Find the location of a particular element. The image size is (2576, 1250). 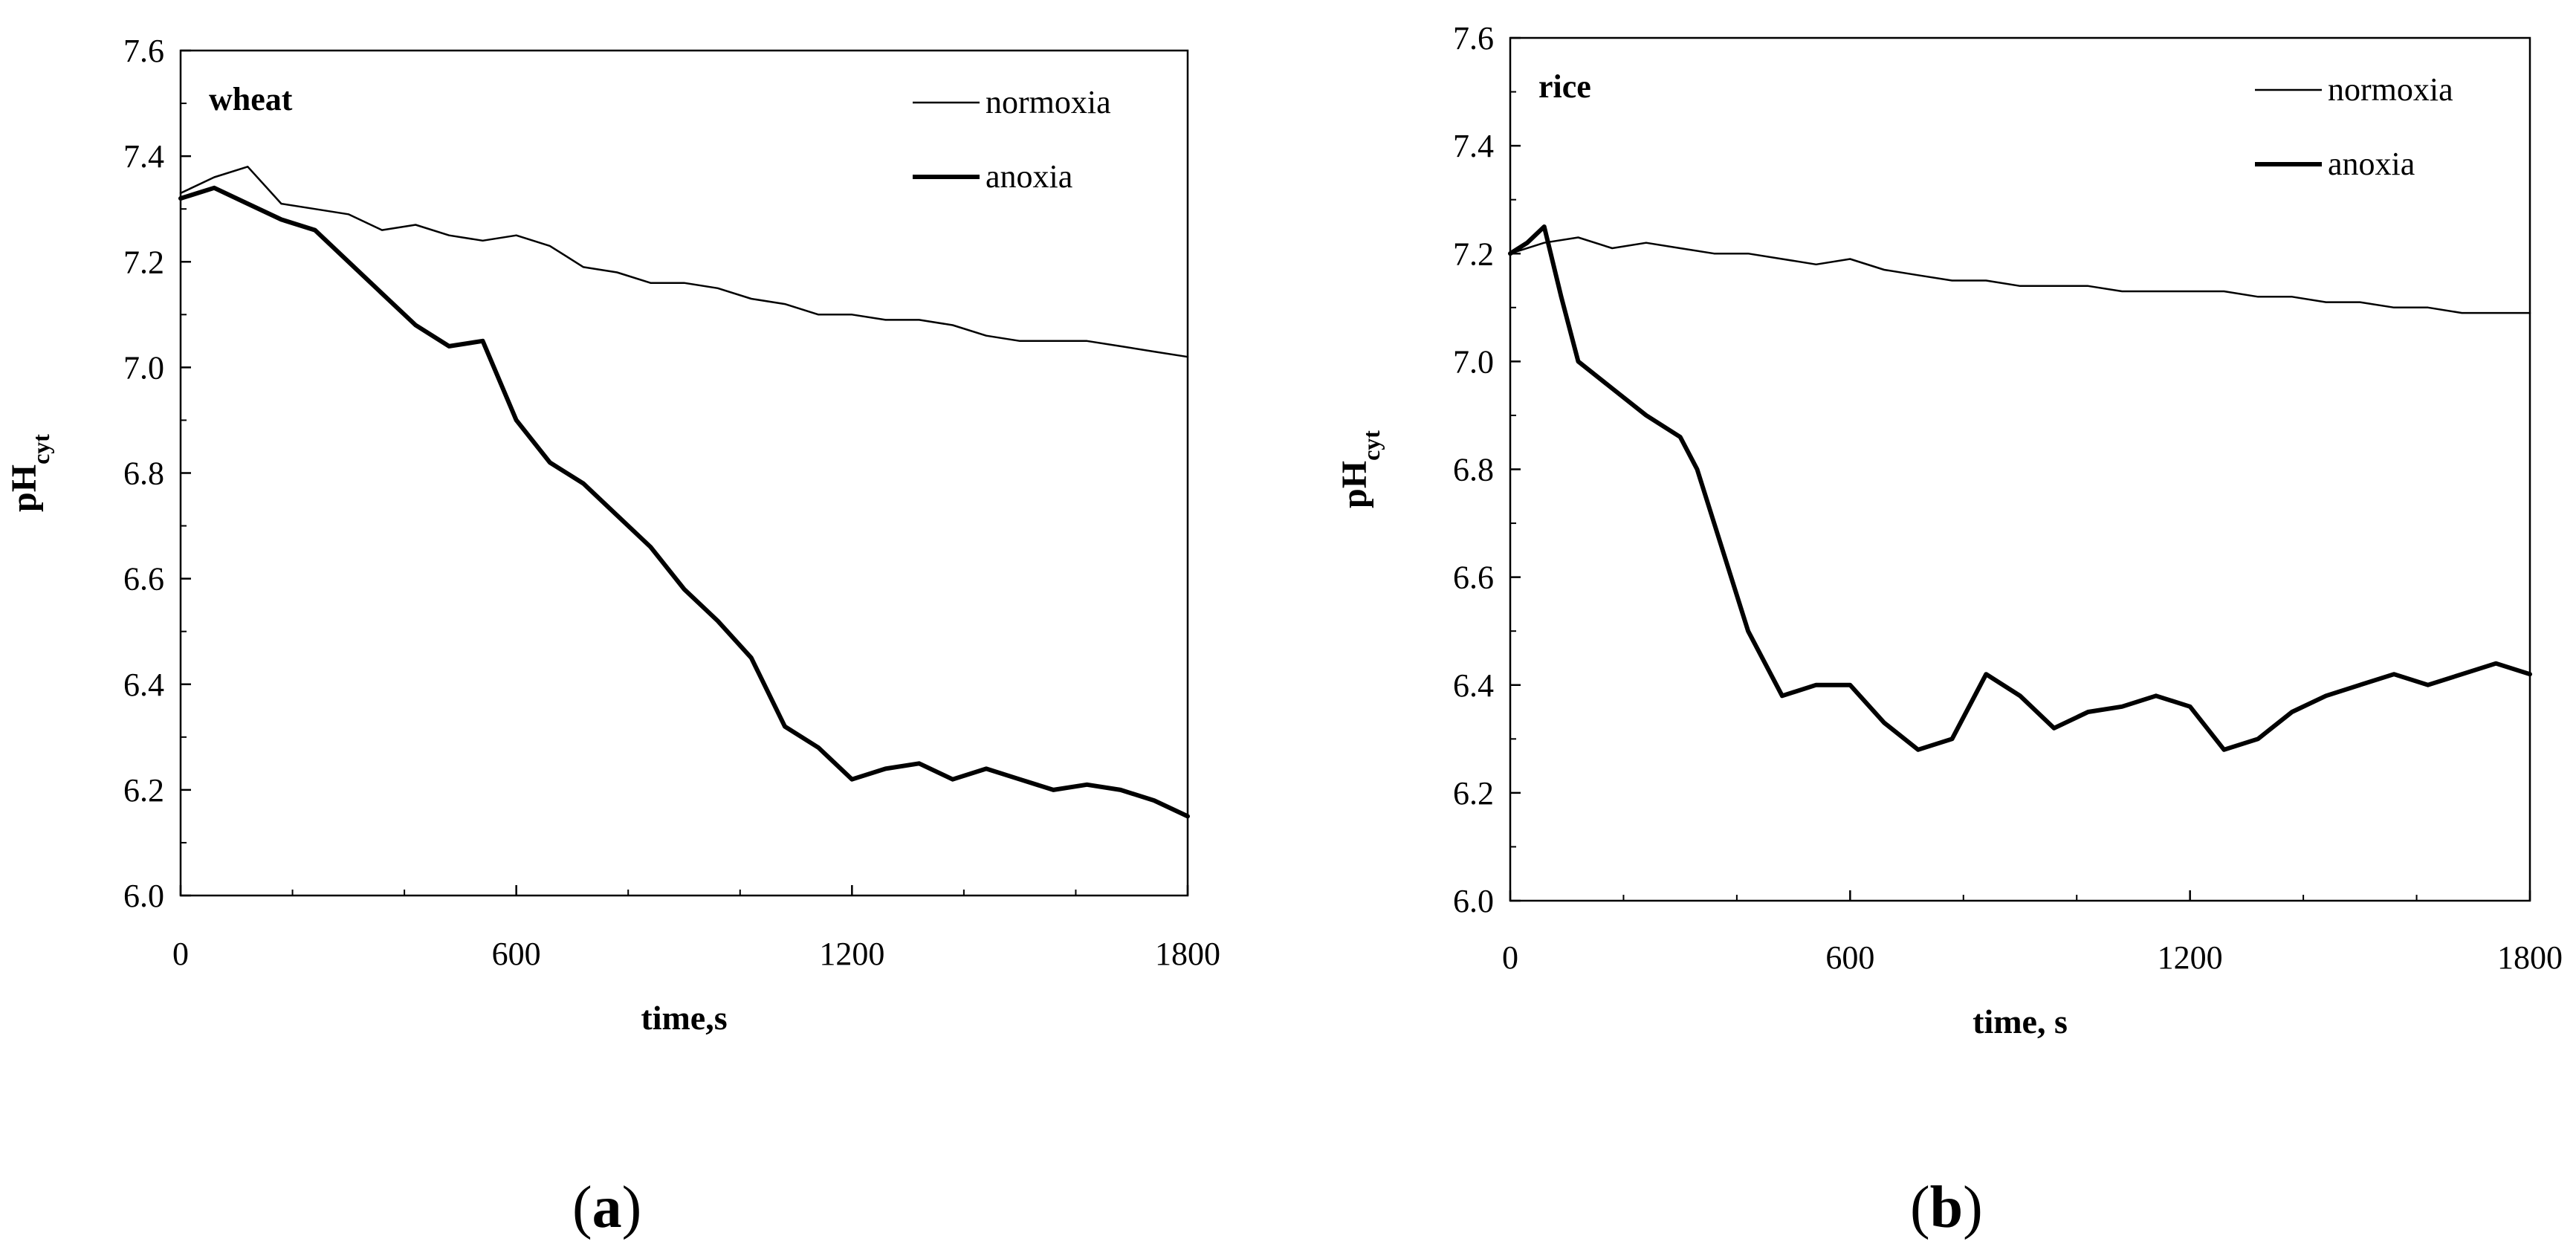

panel-label-b: (b) is located at coordinates (1947, 1208).